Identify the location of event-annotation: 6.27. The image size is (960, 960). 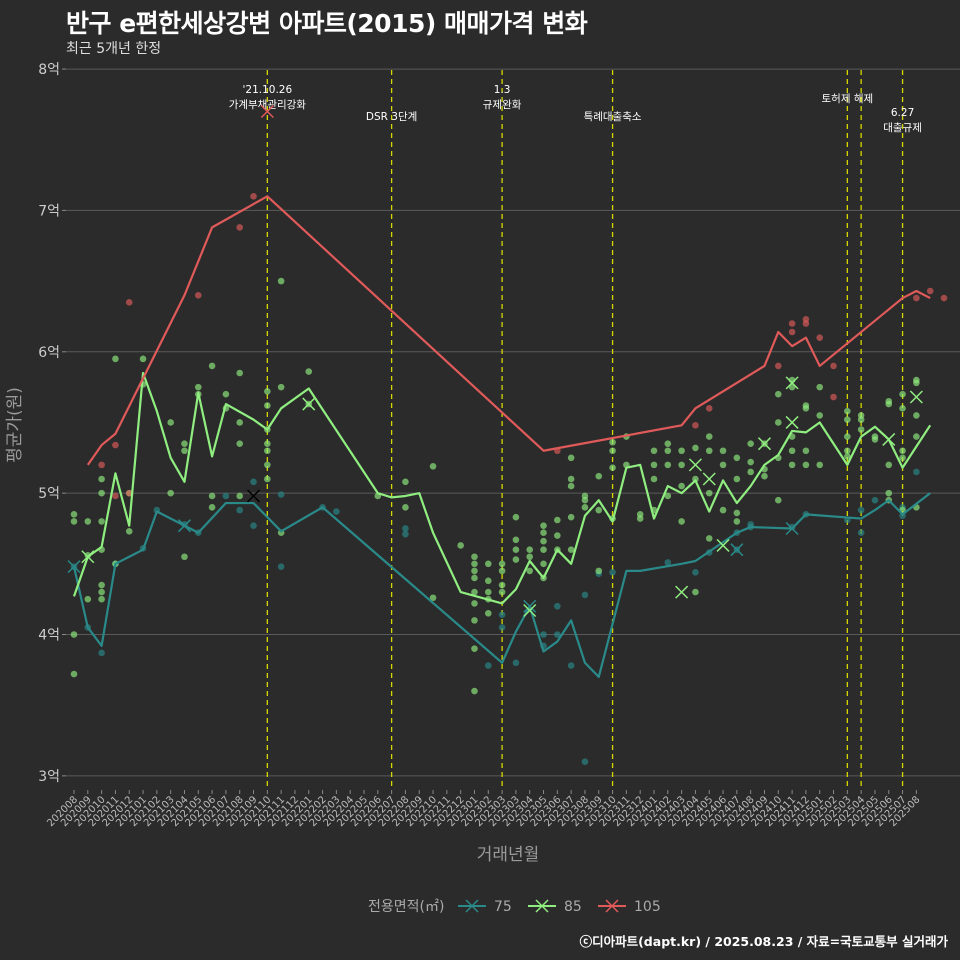
(902, 113).